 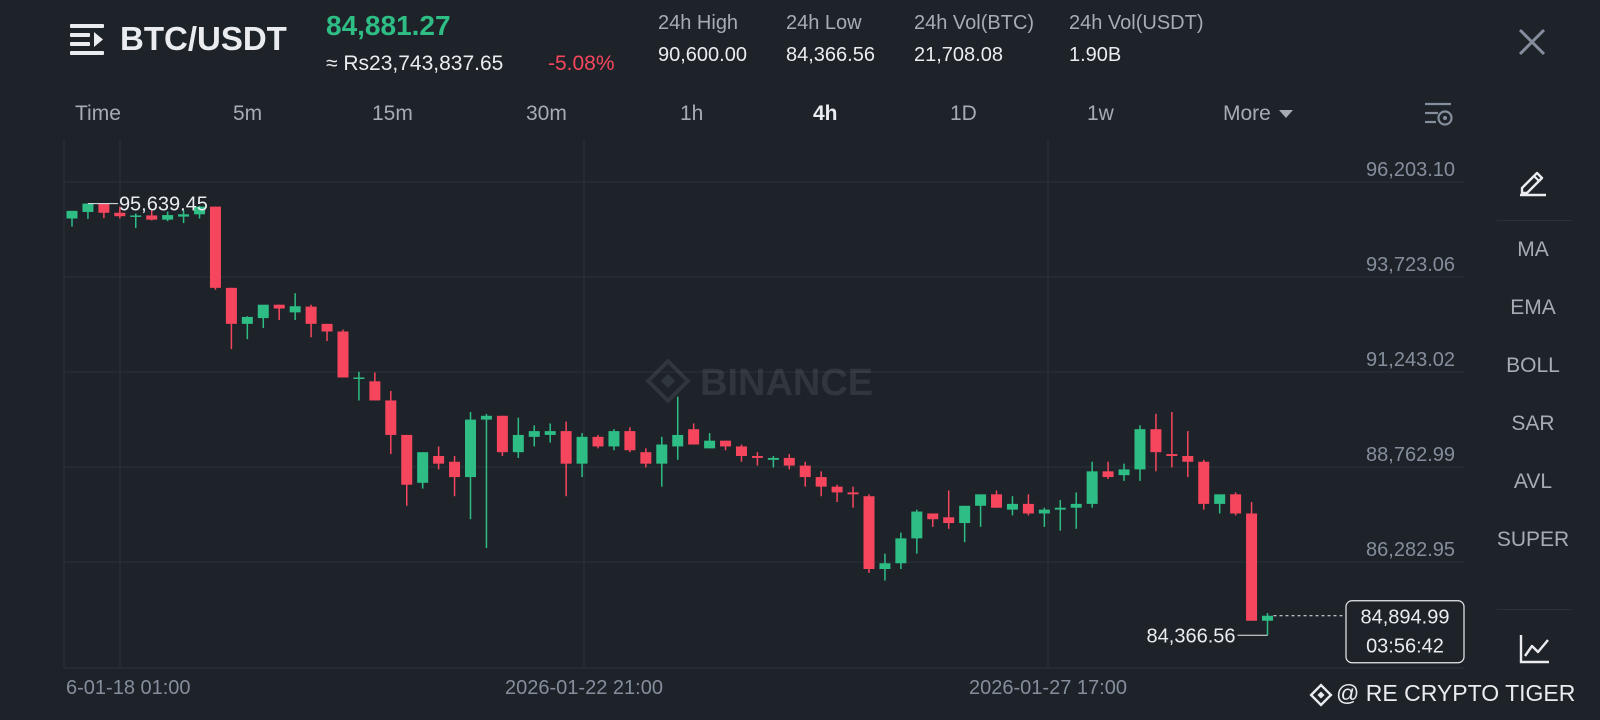 What do you see at coordinates (1405, 618) in the screenshot?
I see `current-price-label: 84,894.99` at bounding box center [1405, 618].